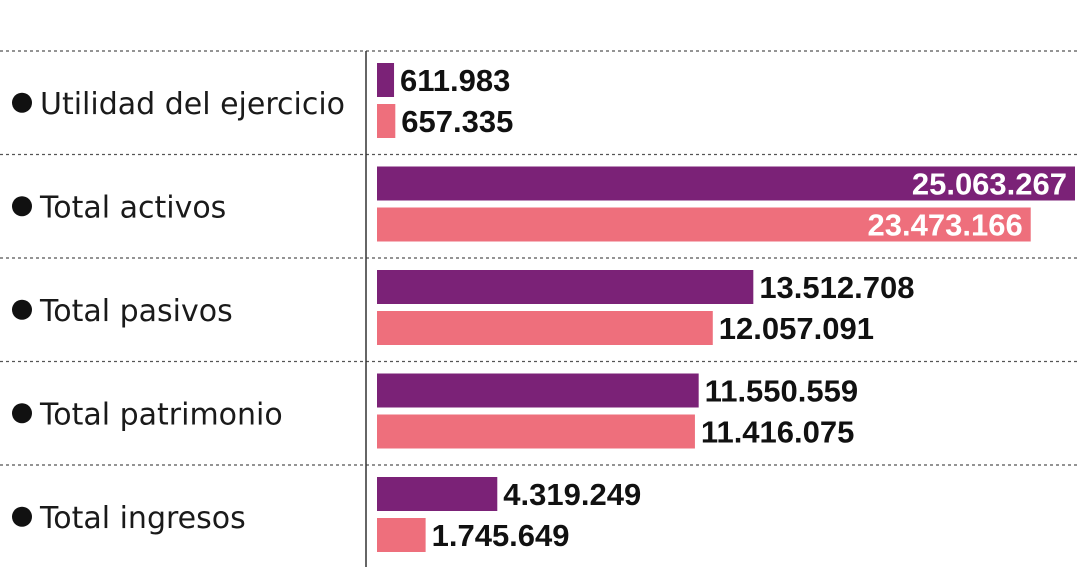  I want to click on data-label: 11.550.559, so click(781, 391).